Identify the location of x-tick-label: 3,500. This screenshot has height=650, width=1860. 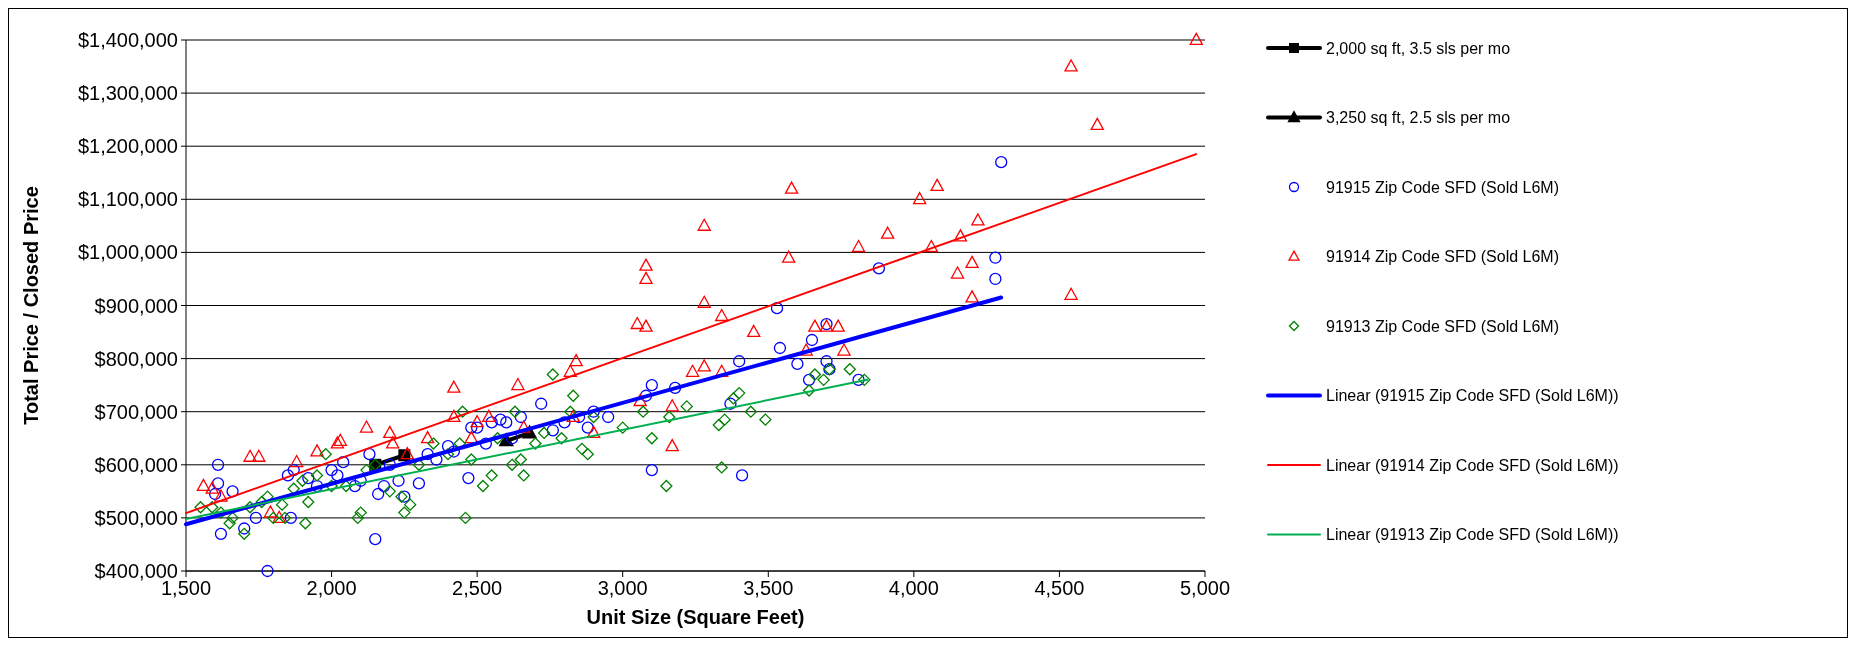
(768, 588).